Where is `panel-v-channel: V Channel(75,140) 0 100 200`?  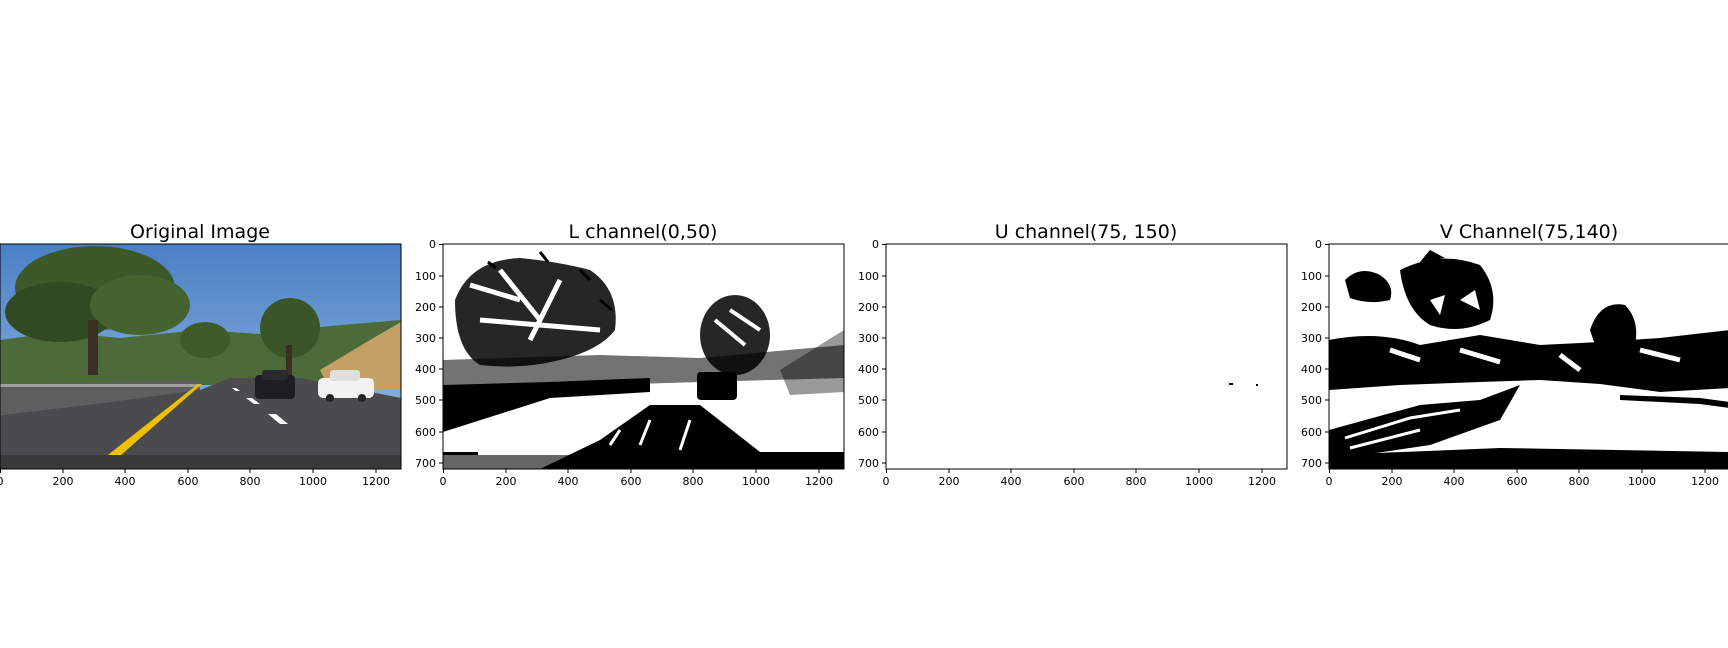 panel-v-channel: V Channel(75,140) 0 100 200 is located at coordinates (1514, 354).